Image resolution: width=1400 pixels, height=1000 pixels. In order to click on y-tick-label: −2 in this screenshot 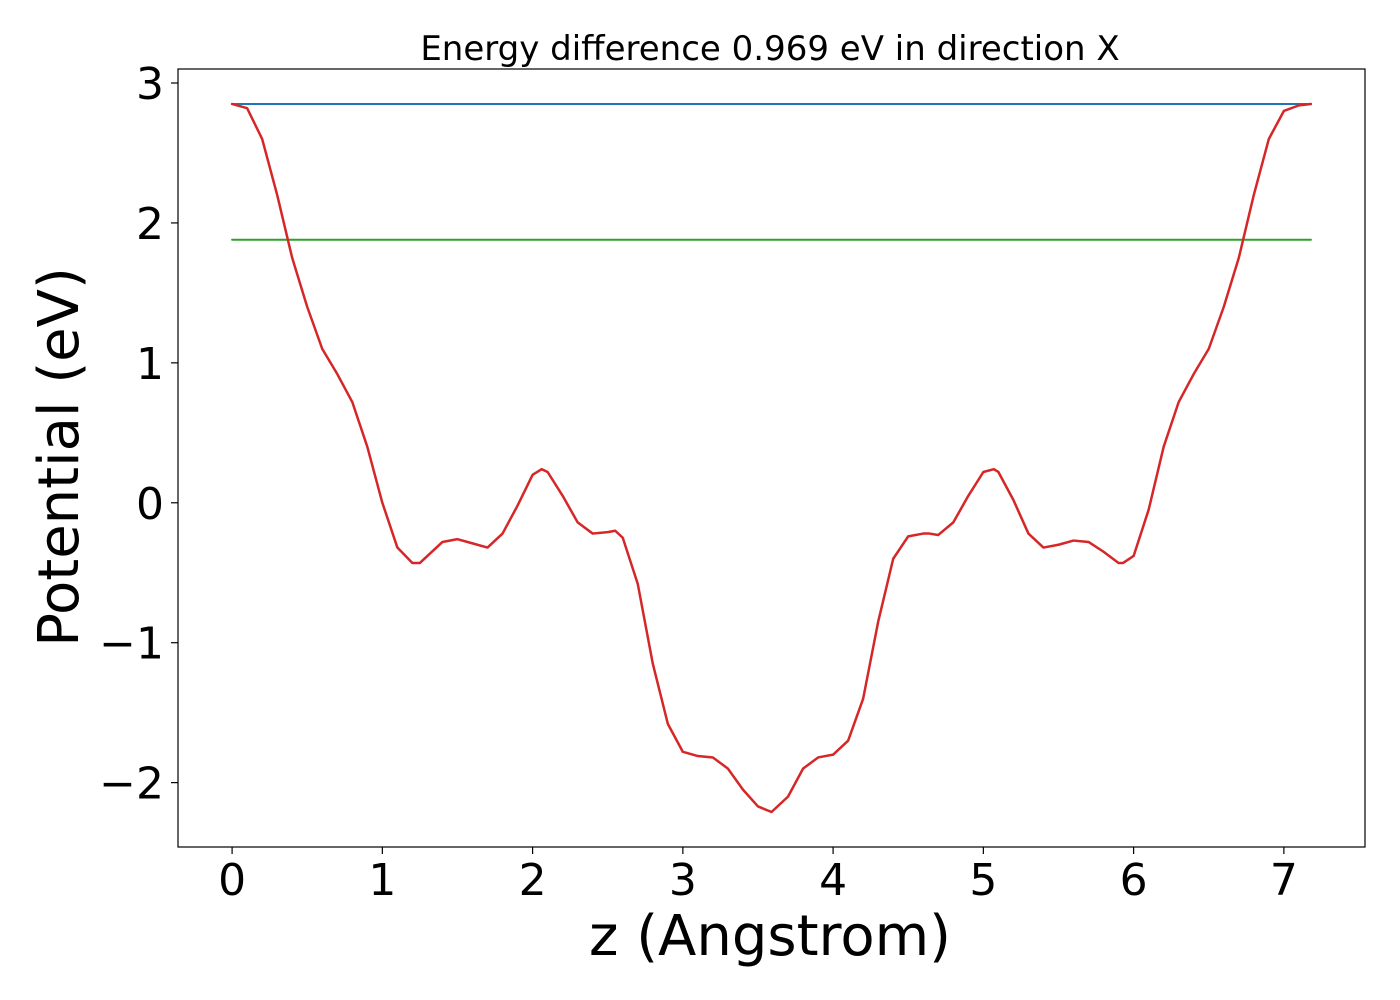, I will do `click(131, 784)`.